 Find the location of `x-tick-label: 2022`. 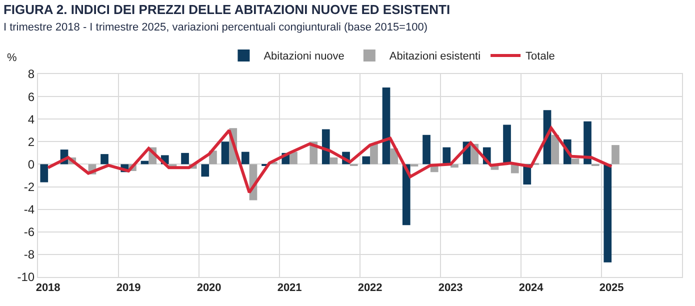

x-tick-label: 2022 is located at coordinates (370, 288).